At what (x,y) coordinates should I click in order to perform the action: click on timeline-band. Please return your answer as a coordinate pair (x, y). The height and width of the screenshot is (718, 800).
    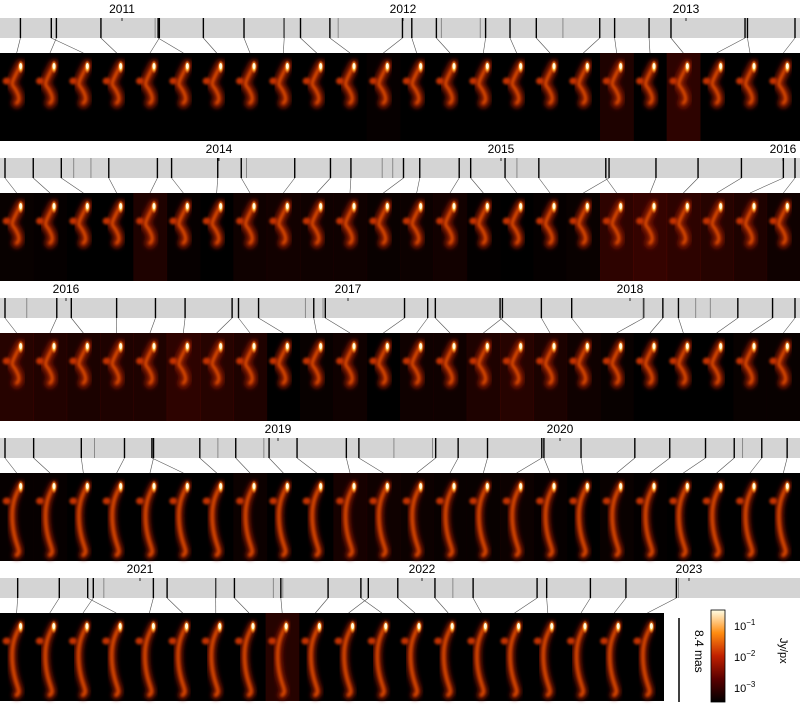
    Looking at the image, I should click on (400, 28).